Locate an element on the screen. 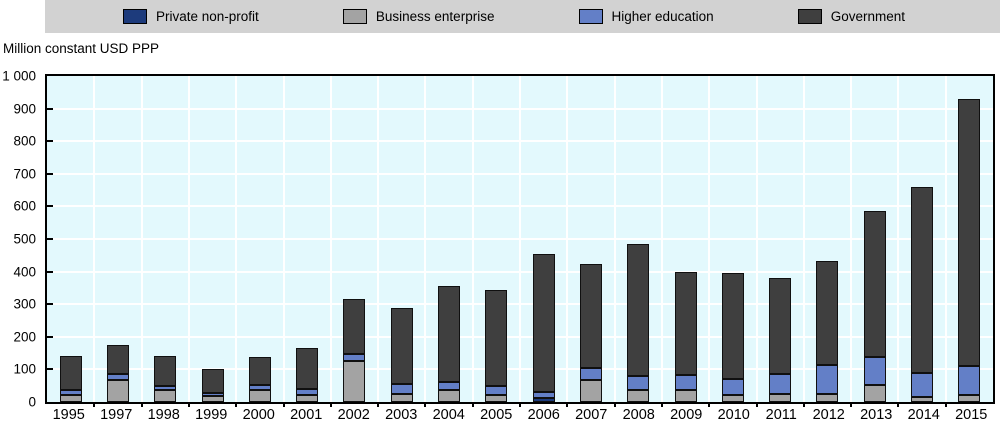  x-tick-label-2001: 2001 is located at coordinates (306, 415).